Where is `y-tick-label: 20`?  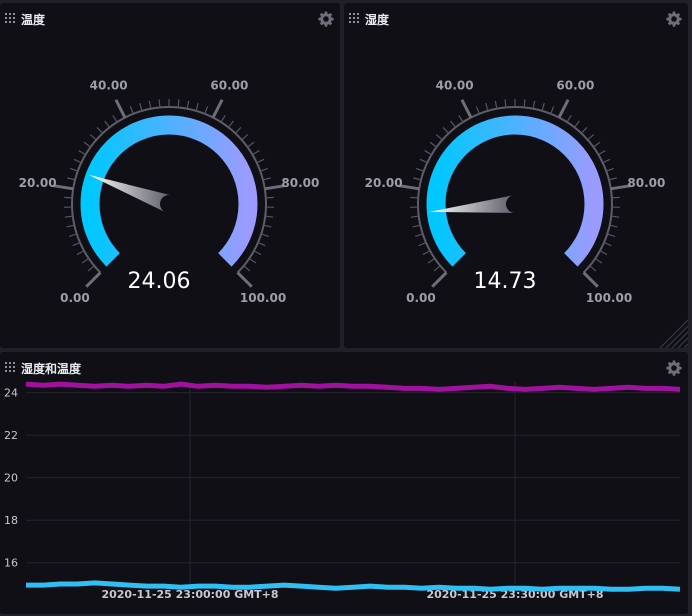
y-tick-label: 20 is located at coordinates (11, 478).